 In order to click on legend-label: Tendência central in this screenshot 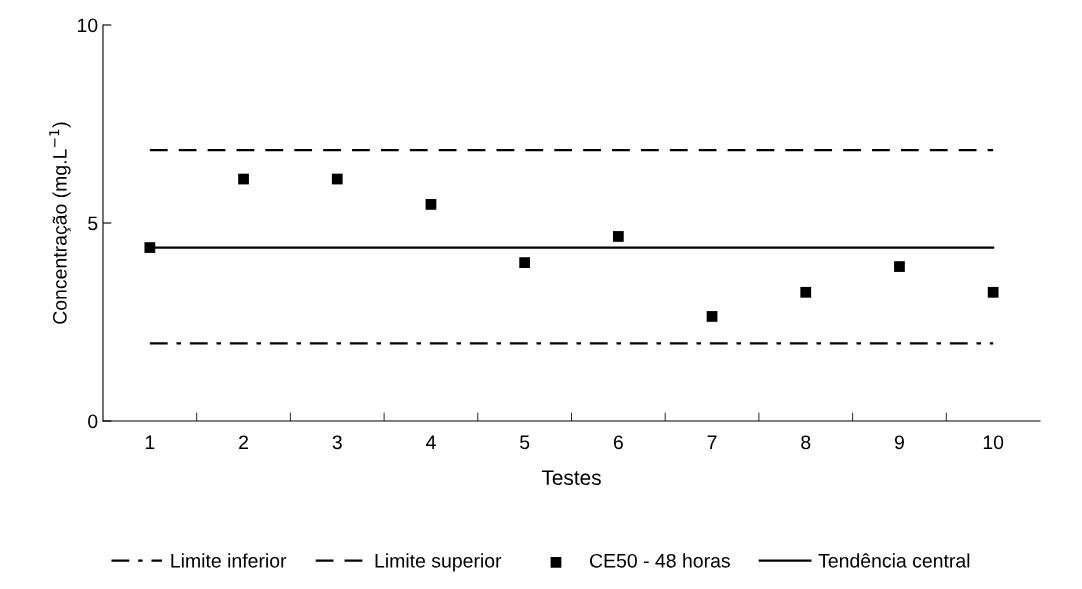, I will do `click(894, 560)`.